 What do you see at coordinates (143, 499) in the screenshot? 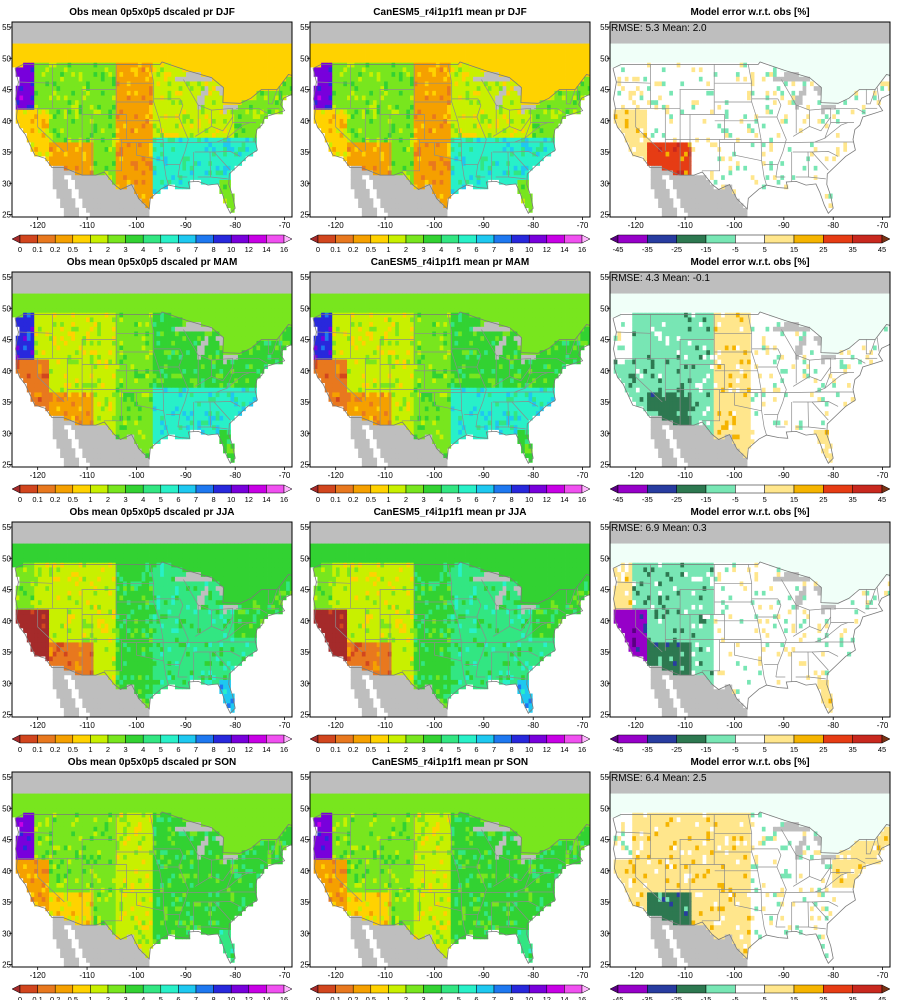
I see `colorbar-label: 4` at bounding box center [143, 499].